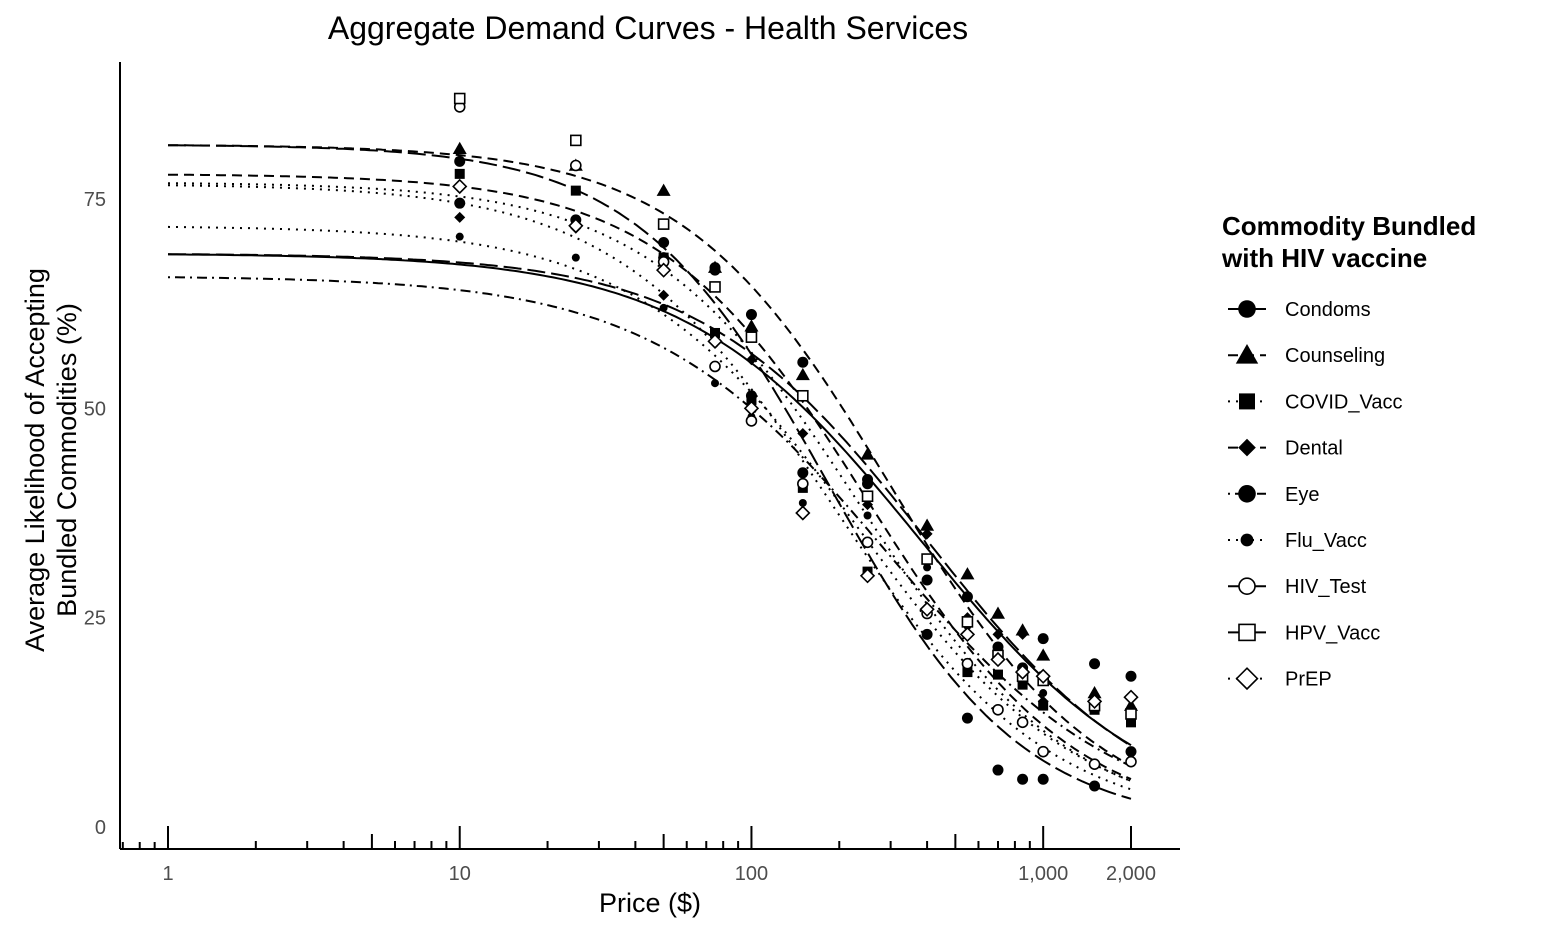 The image size is (1548, 934). I want to click on legend-key-hpv_vacc, so click(1247, 632).